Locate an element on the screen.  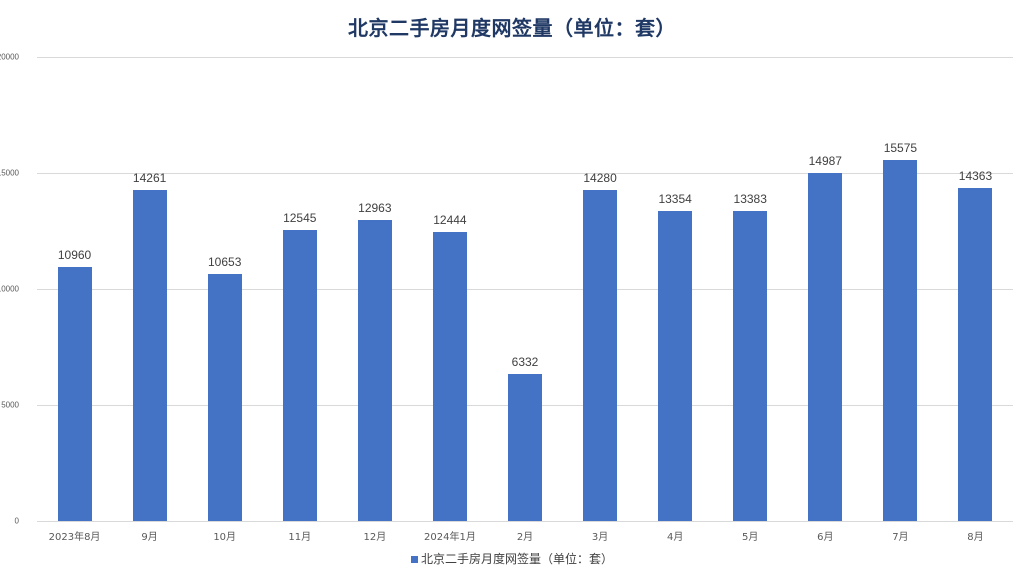
data-label: 12963 is located at coordinates (375, 208).